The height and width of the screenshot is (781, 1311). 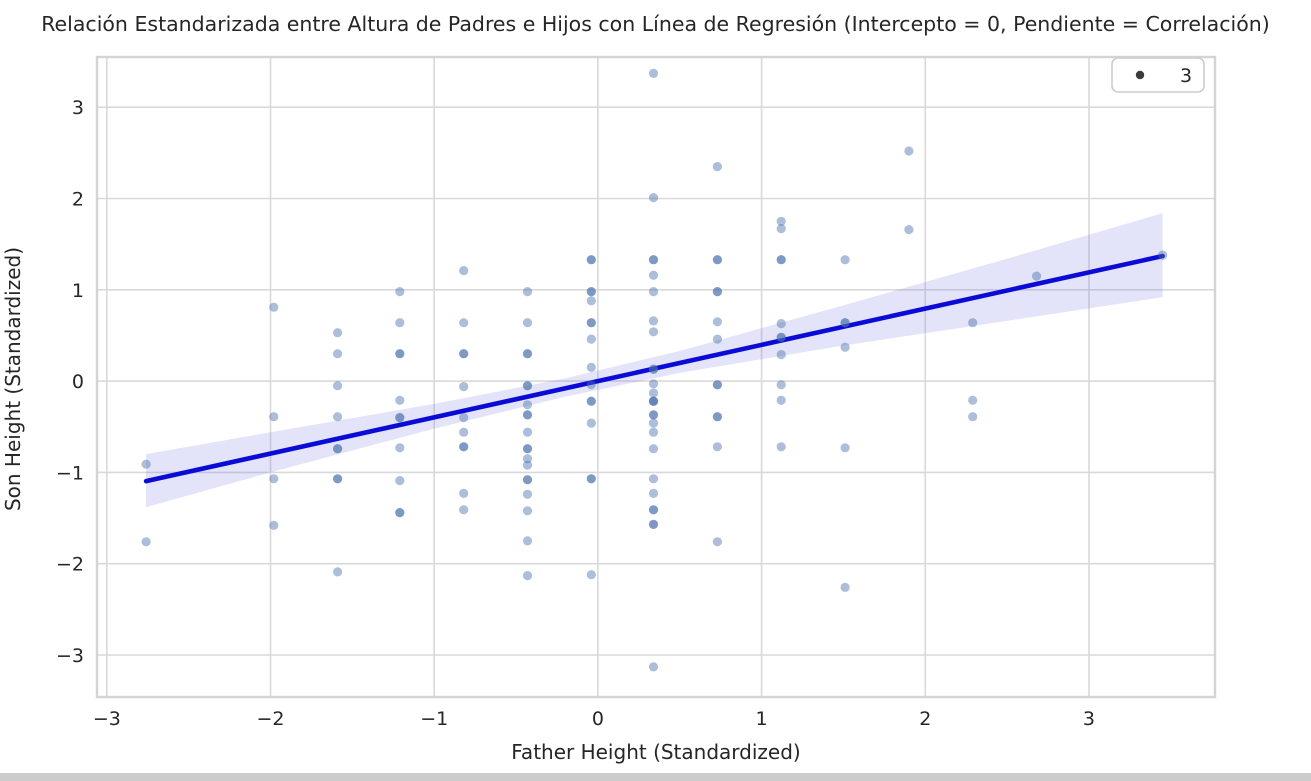 I want to click on x-tick-label: −3, so click(x=107, y=719).